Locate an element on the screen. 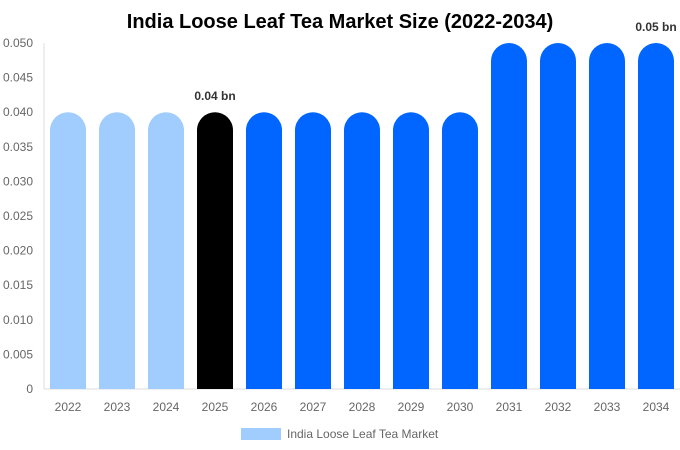 This screenshot has width=680, height=450. x-tick-label: 2022 is located at coordinates (68, 407).